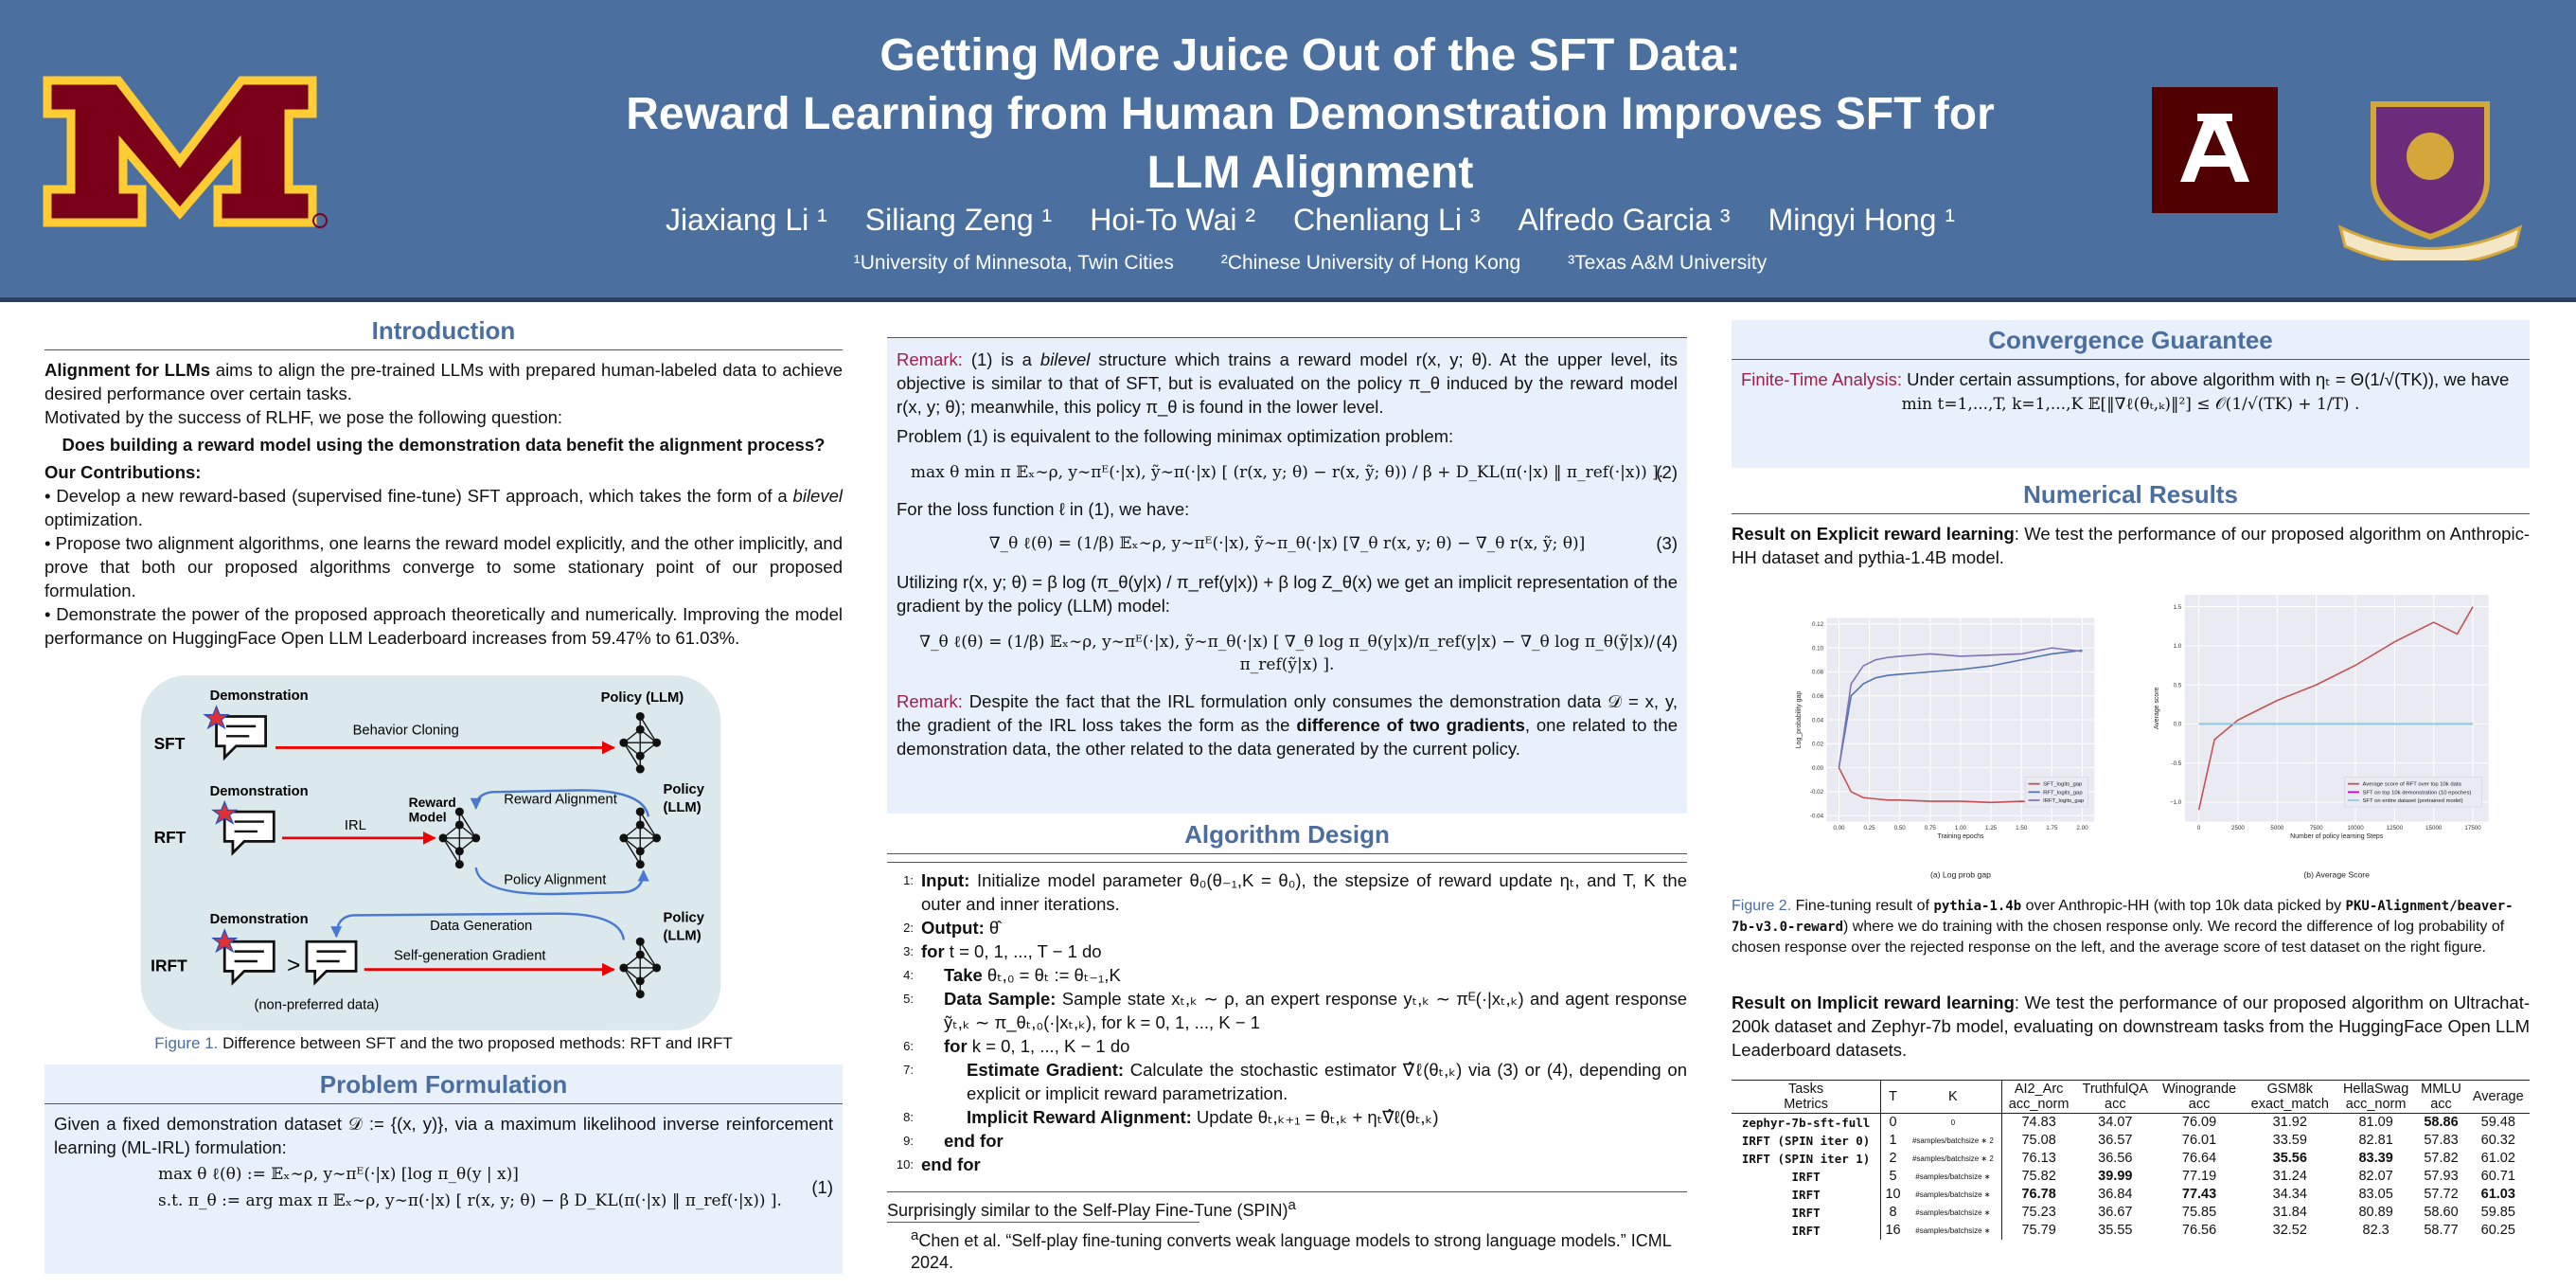 The height and width of the screenshot is (1288, 2576). Describe the element at coordinates (909, 1141) in the screenshot. I see `line-number: 9:` at that location.